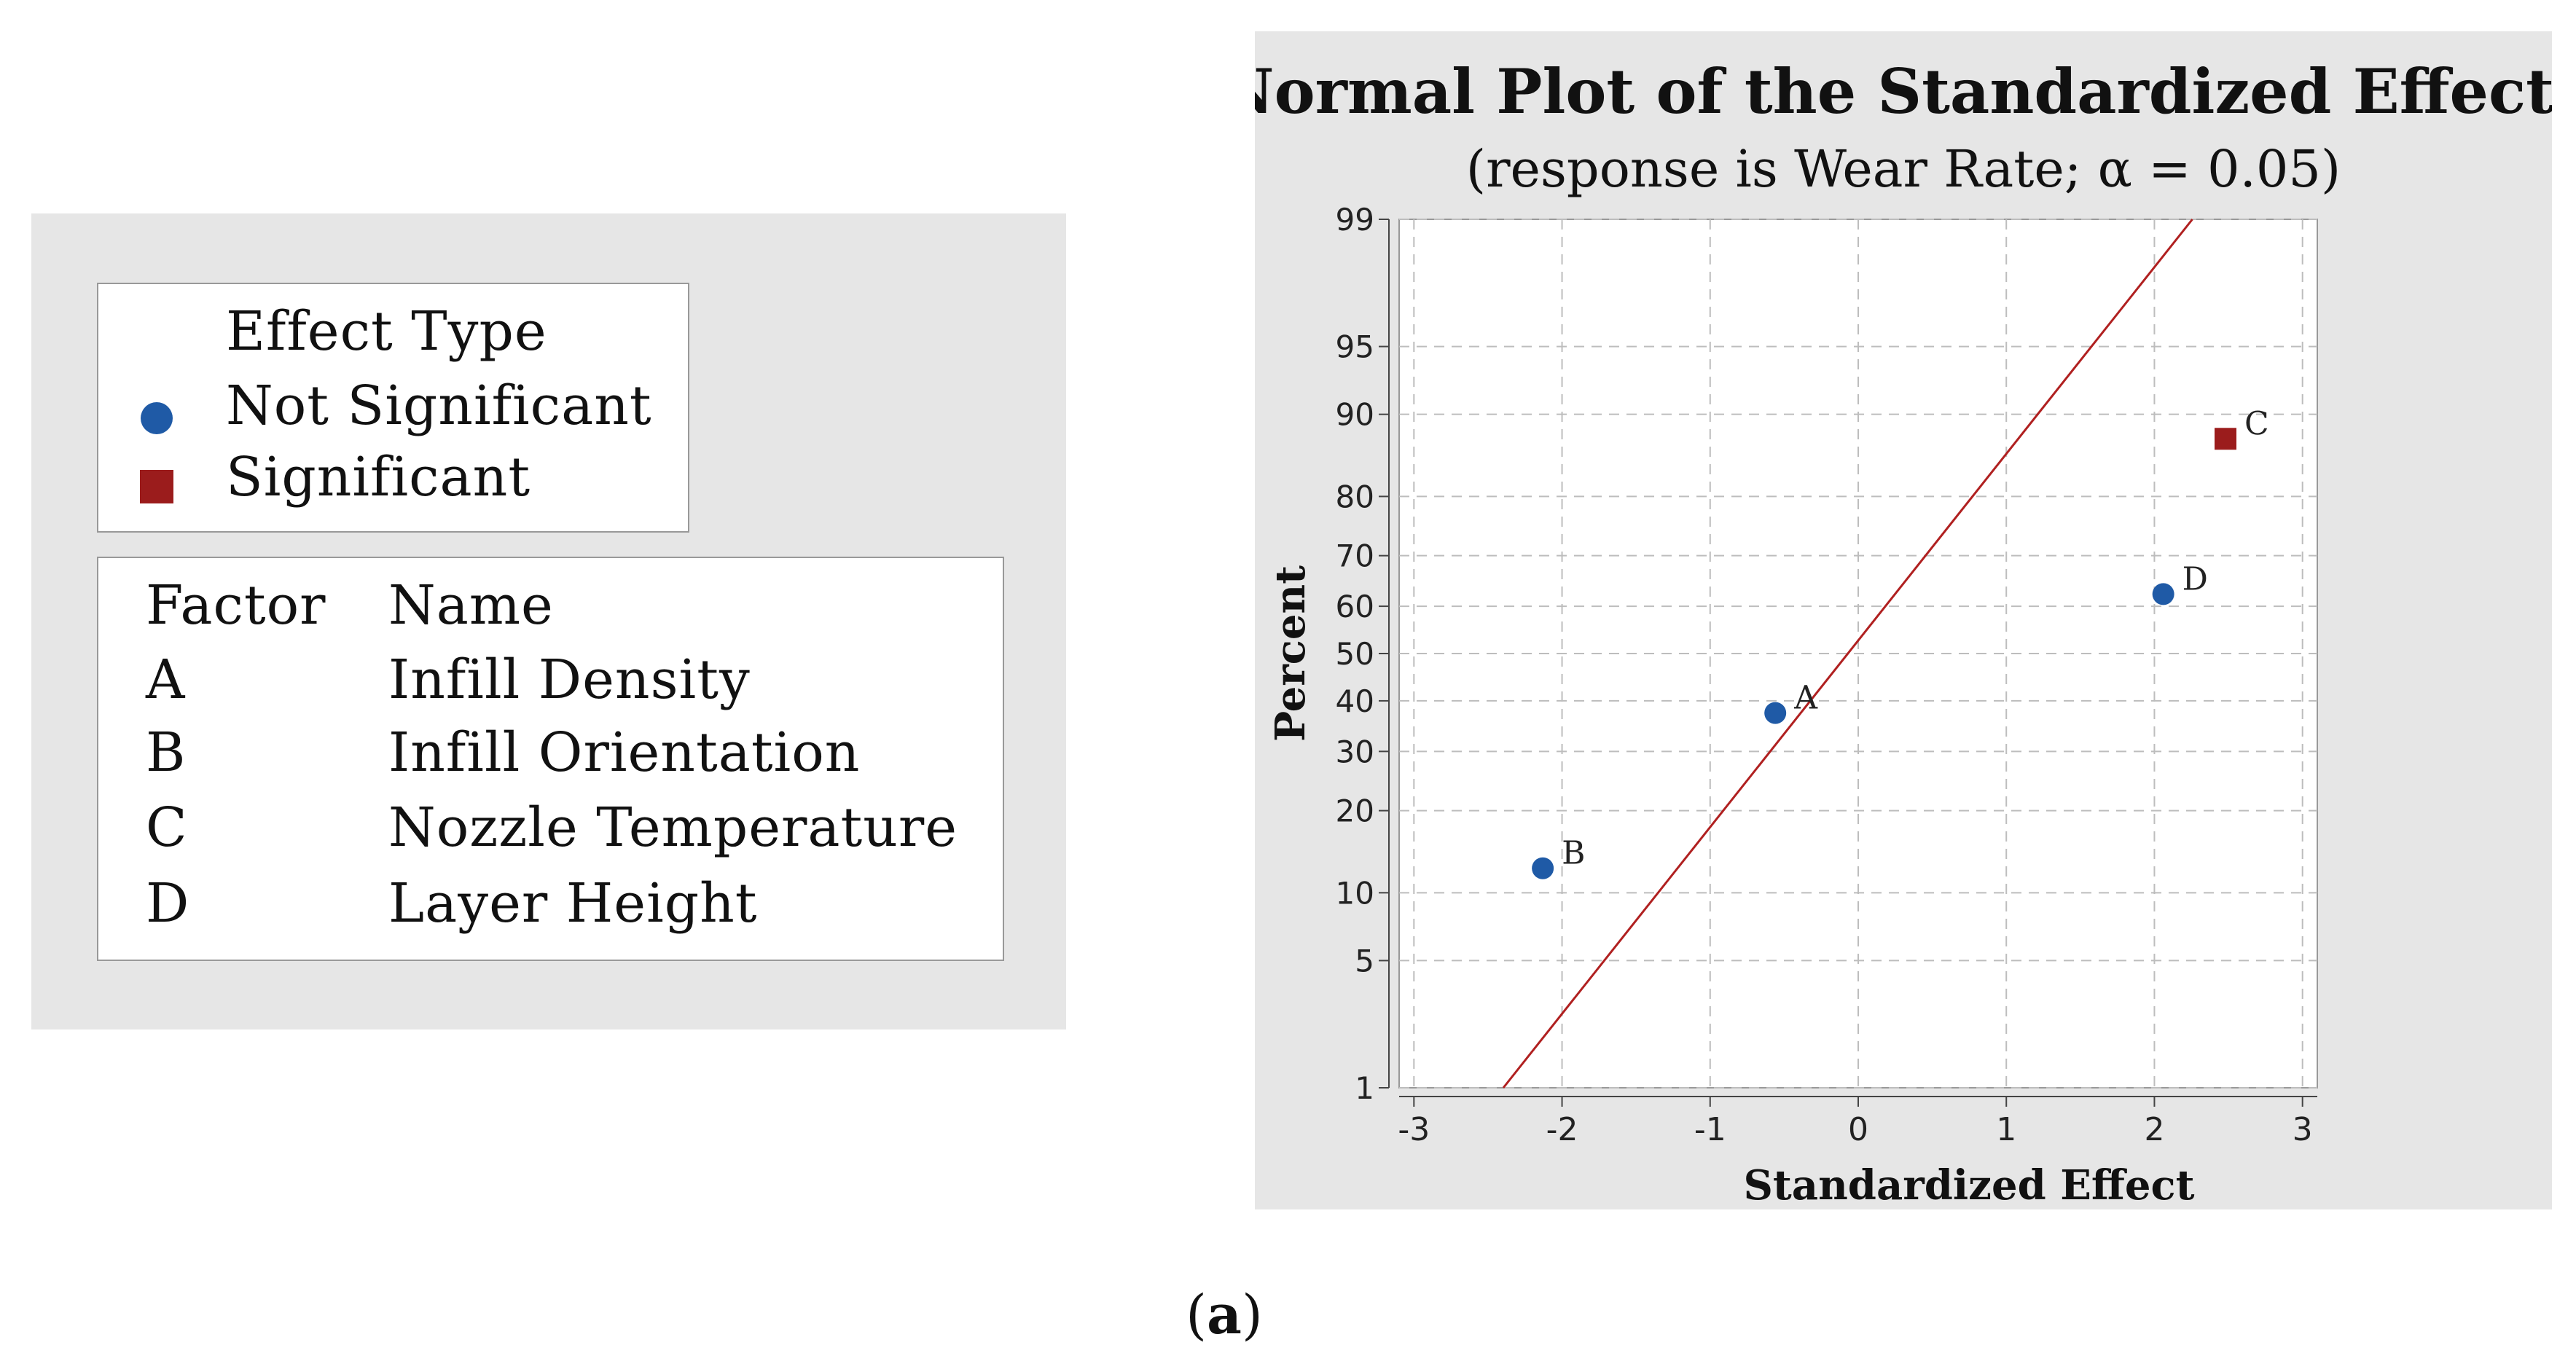  I want to click on effect-type-legend: Effect Type Not Significant Significant, so click(393, 408).